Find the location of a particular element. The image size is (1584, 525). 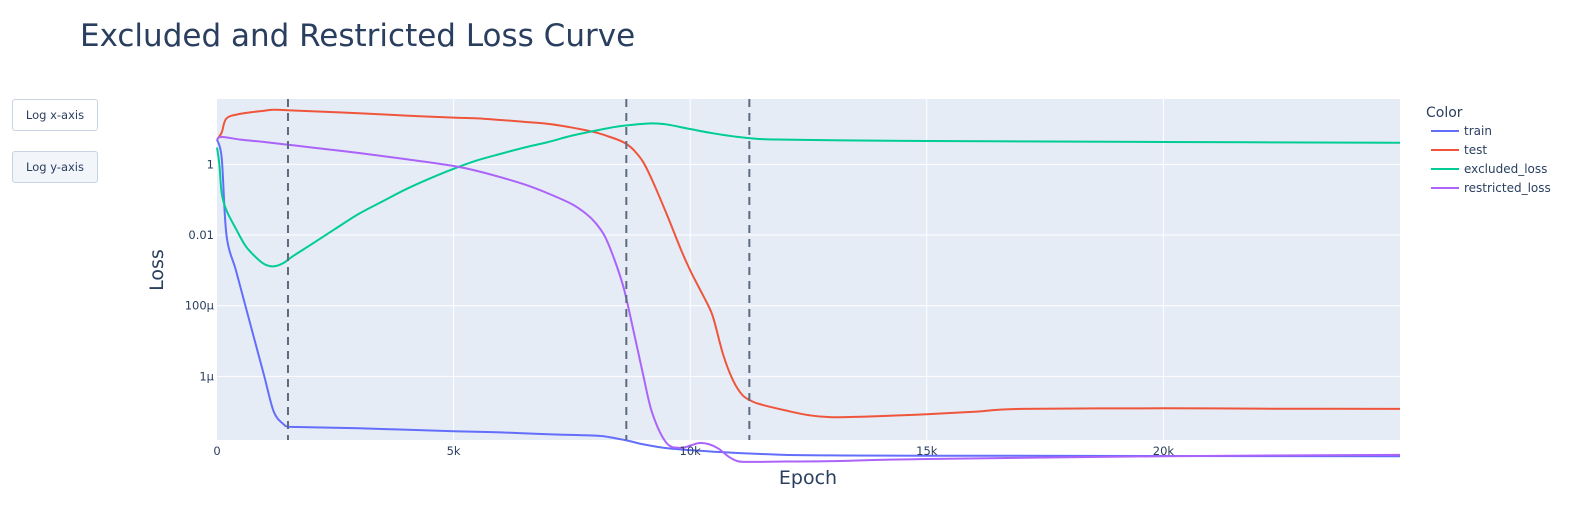

legend-item-restricted-loss: restricted_loss is located at coordinates (1491, 188).